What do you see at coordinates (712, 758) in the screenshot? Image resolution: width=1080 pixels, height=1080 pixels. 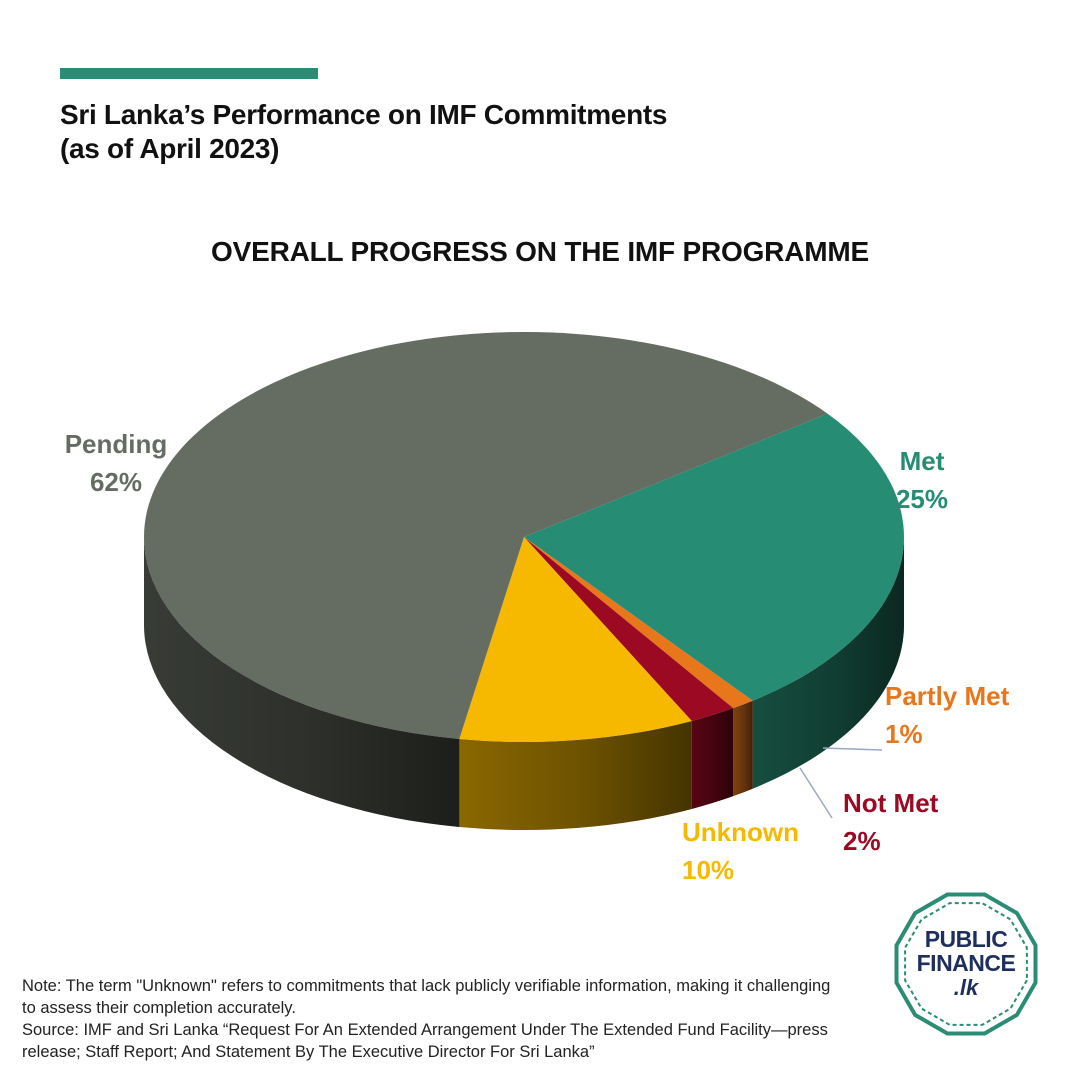 I see `pie-side-shade-not-met` at bounding box center [712, 758].